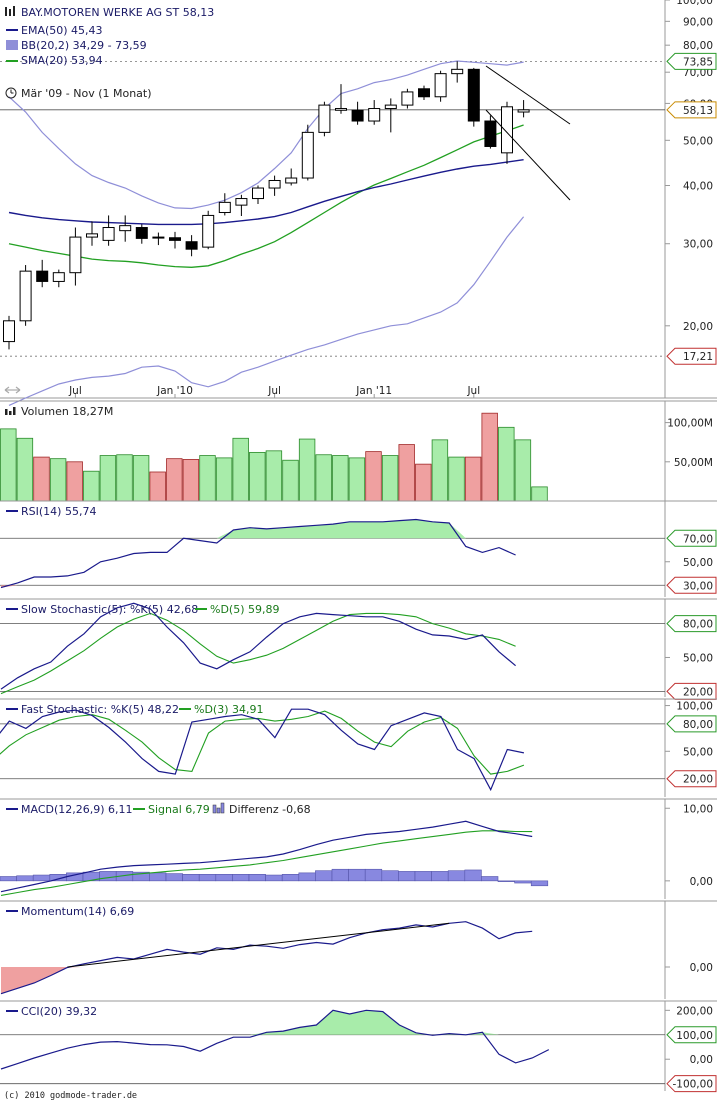 This screenshot has width=717, height=1101. What do you see at coordinates (262, 742) in the screenshot?
I see `fast-d-line` at bounding box center [262, 742].